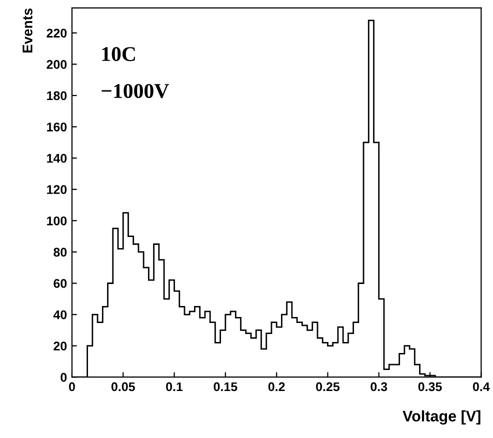 This screenshot has height=438, width=493. Describe the element at coordinates (57, 95) in the screenshot. I see `y-tick-label: 180` at that location.